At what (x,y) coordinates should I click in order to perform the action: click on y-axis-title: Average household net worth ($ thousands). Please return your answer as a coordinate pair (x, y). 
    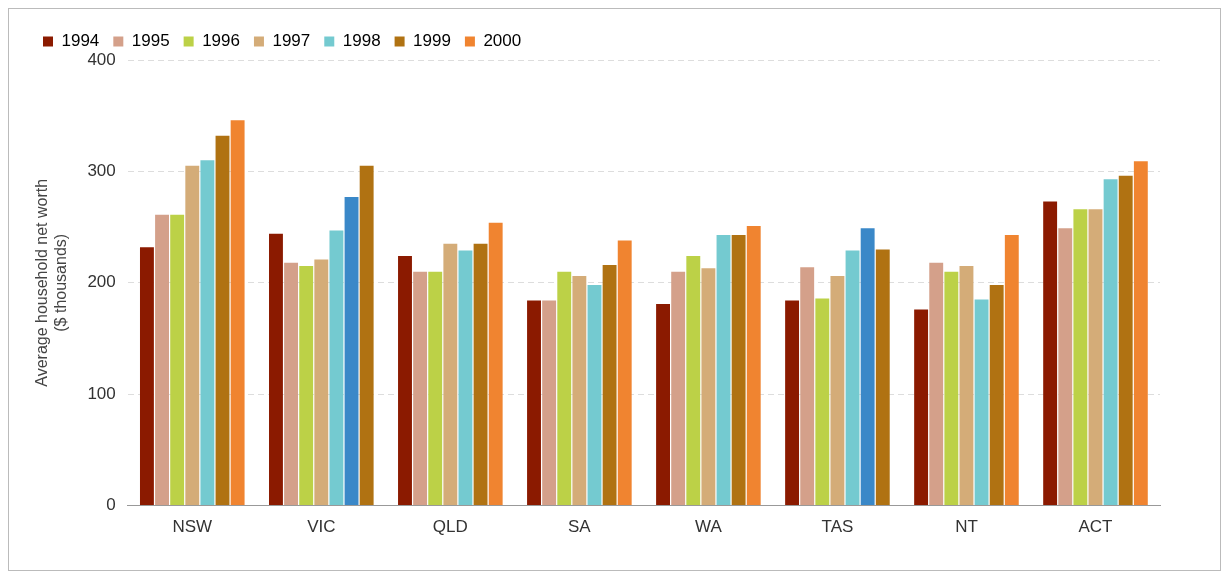
    Looking at the image, I should click on (51, 282).